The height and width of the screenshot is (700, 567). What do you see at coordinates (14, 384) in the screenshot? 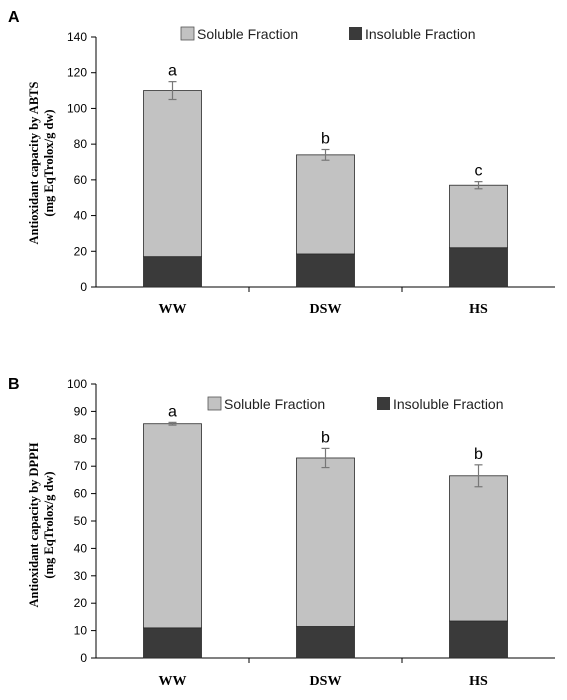
I see `panel-letter: B` at bounding box center [14, 384].